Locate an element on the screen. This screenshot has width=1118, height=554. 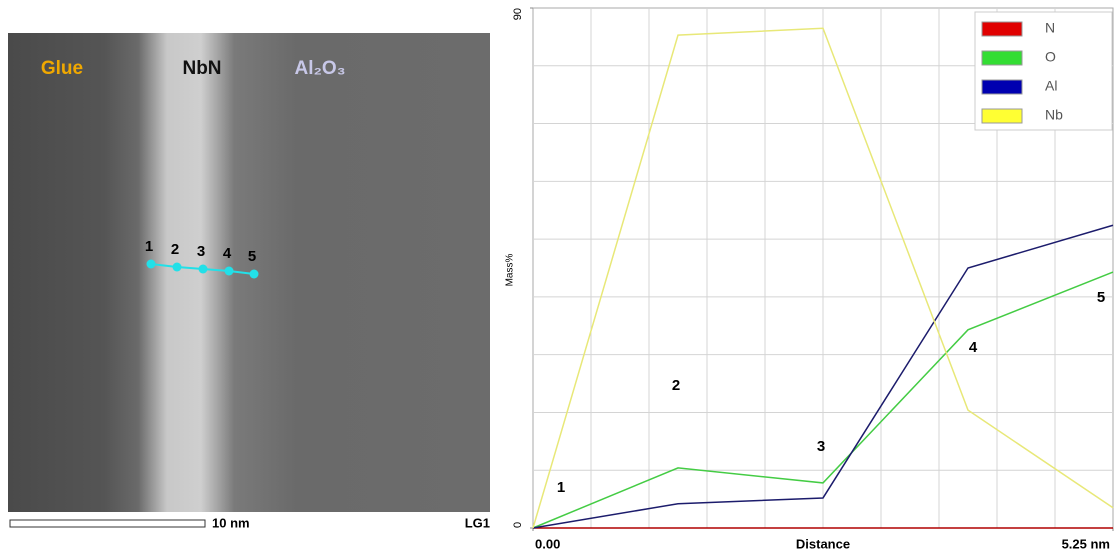
y-axis-label: Mass% is located at coordinates (510, 270).